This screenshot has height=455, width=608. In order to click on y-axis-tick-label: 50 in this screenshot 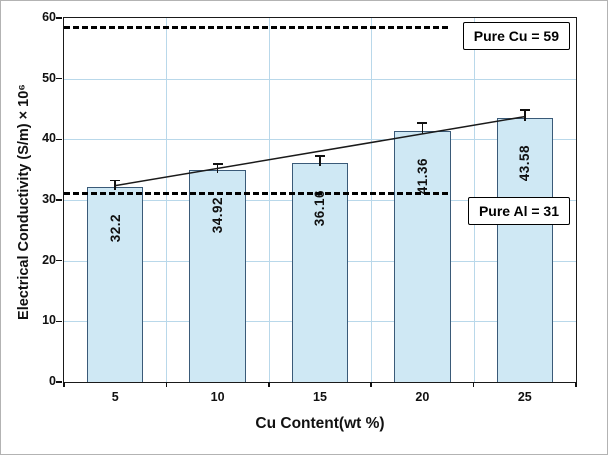, I will do `click(49, 77)`.